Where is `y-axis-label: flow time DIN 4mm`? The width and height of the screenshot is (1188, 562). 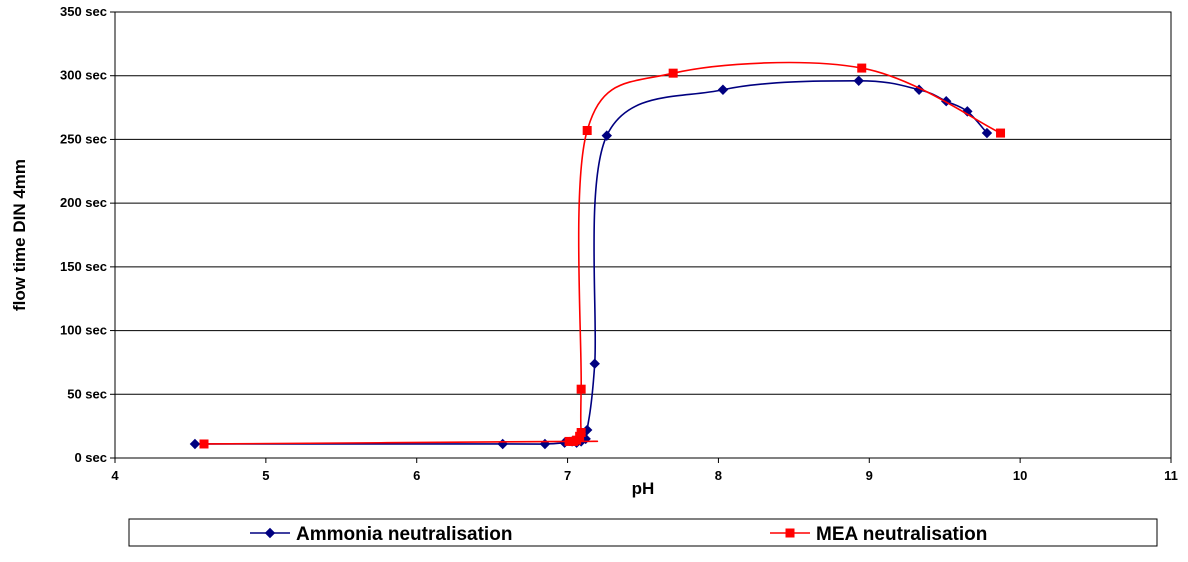
y-axis-label: flow time DIN 4mm is located at coordinates (19, 235).